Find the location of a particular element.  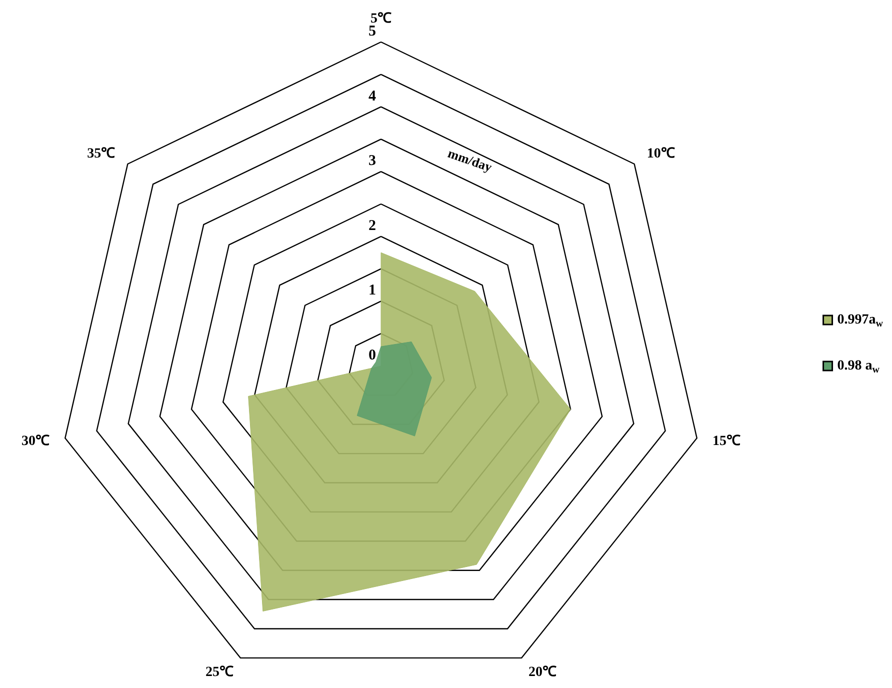

spoke-label: 15℃ is located at coordinates (726, 442).